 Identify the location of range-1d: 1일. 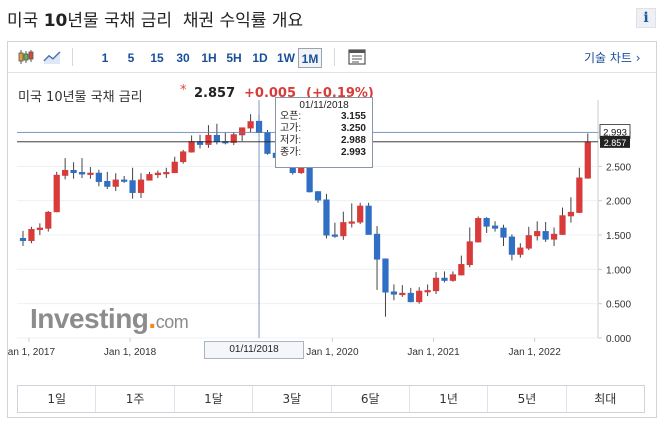
(57, 399).